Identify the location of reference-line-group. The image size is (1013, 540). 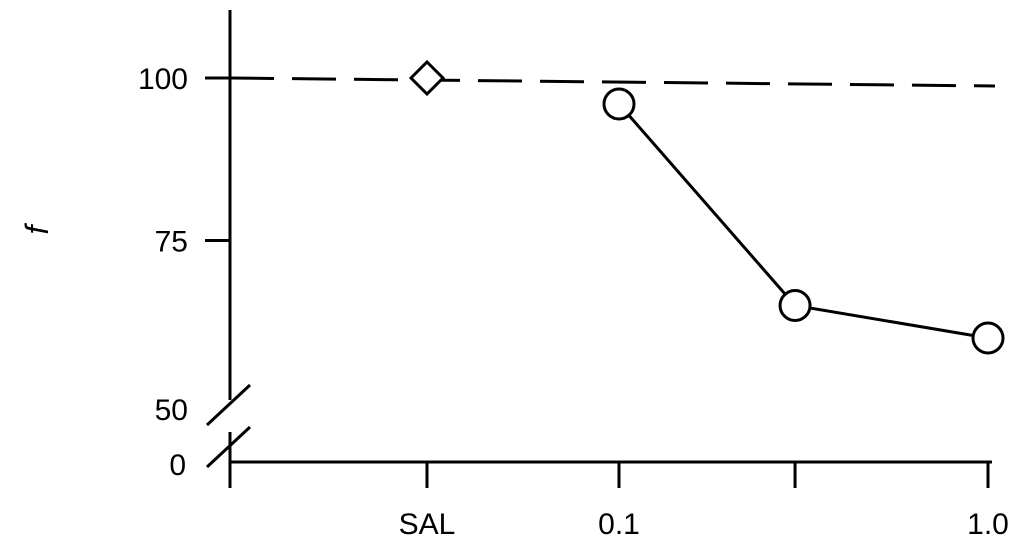
(612, 82).